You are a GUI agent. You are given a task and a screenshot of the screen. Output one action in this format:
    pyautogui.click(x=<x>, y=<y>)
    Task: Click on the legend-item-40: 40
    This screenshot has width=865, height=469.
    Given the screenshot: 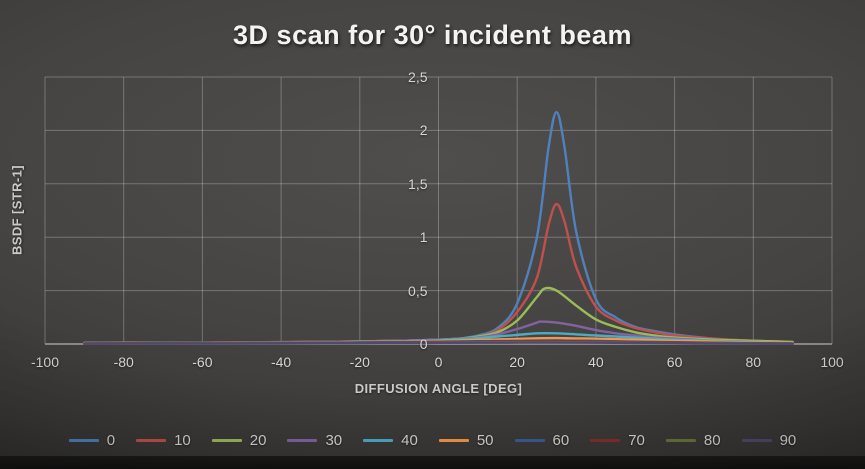 What is the action you would take?
    pyautogui.click(x=390, y=440)
    